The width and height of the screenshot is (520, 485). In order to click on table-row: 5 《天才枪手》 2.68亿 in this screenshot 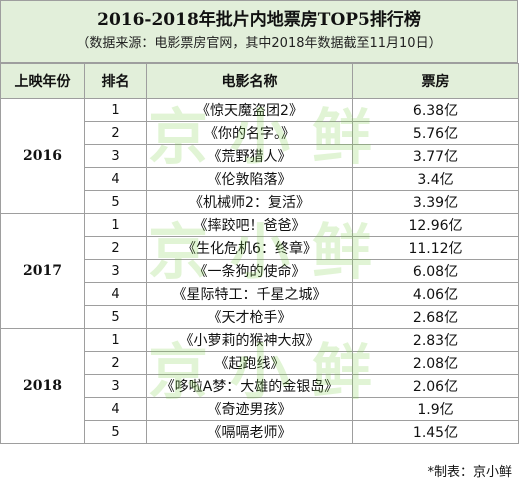, I will do `click(260, 317)`.